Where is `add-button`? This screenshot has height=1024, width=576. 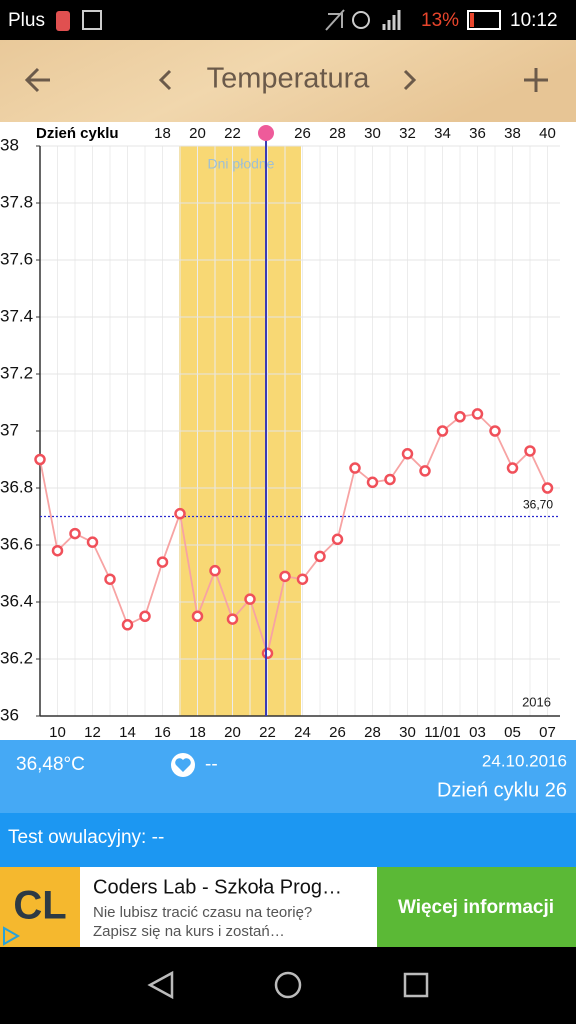 add-button is located at coordinates (536, 80).